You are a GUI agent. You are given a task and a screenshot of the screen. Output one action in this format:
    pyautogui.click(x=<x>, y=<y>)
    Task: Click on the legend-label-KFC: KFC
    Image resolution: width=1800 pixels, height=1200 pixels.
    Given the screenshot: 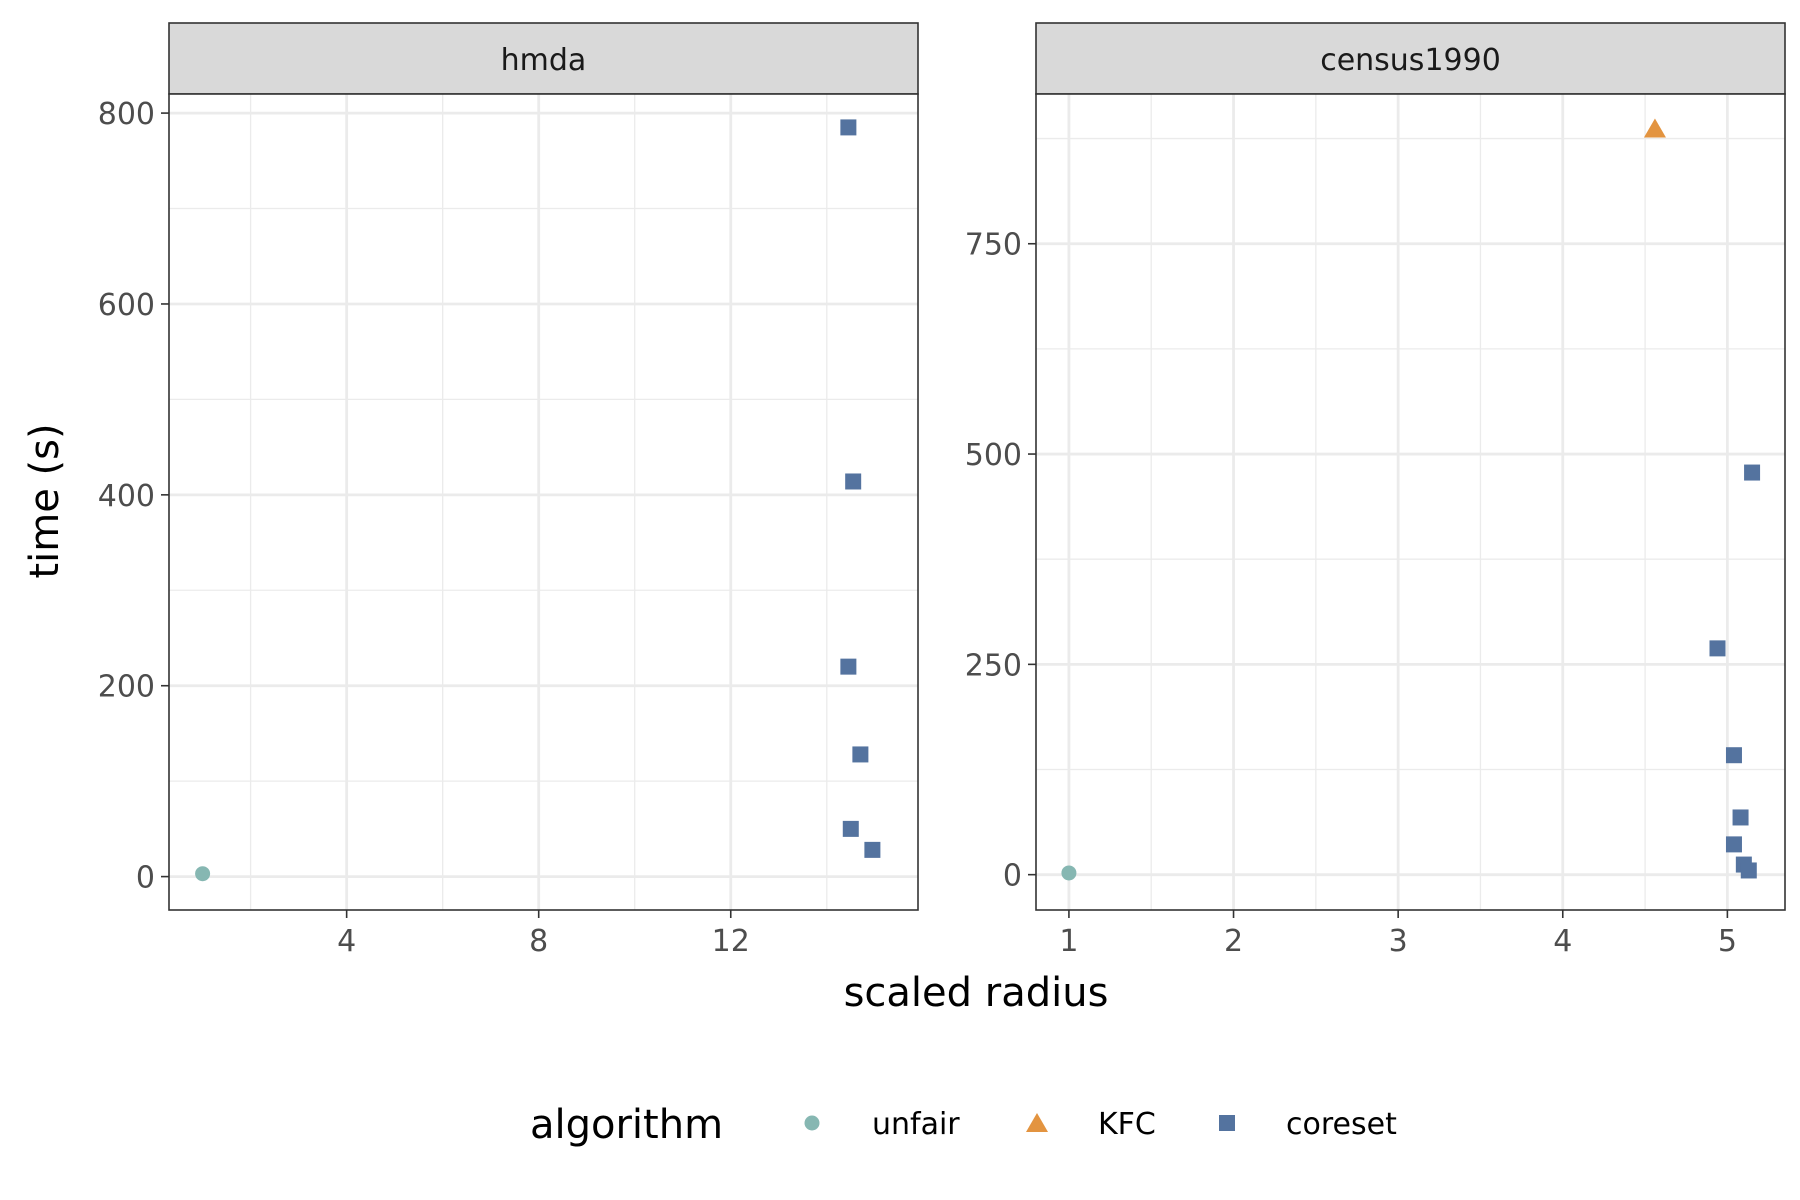 What is the action you would take?
    pyautogui.click(x=1127, y=1124)
    